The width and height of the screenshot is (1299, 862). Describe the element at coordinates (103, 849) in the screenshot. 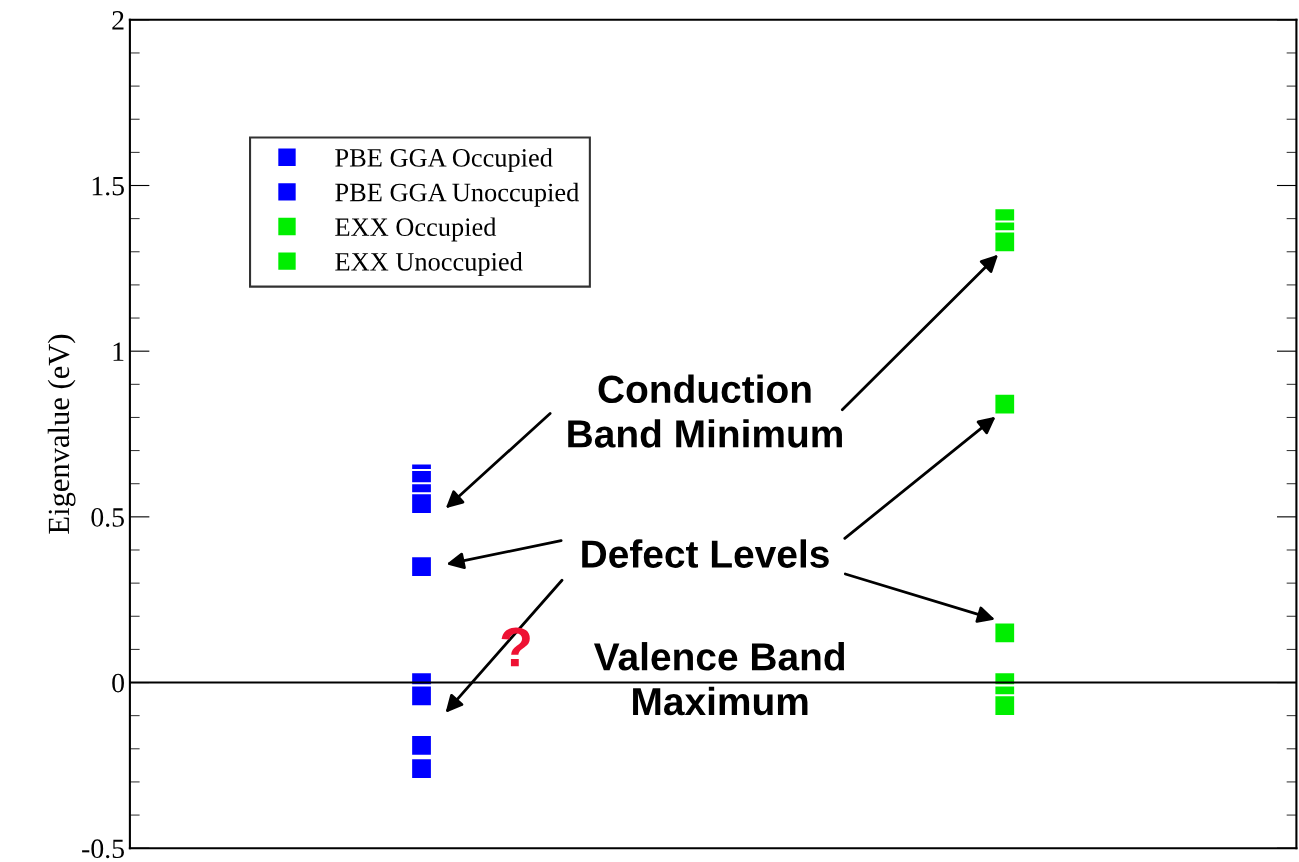

I see `y-tick-label: -0.5` at that location.